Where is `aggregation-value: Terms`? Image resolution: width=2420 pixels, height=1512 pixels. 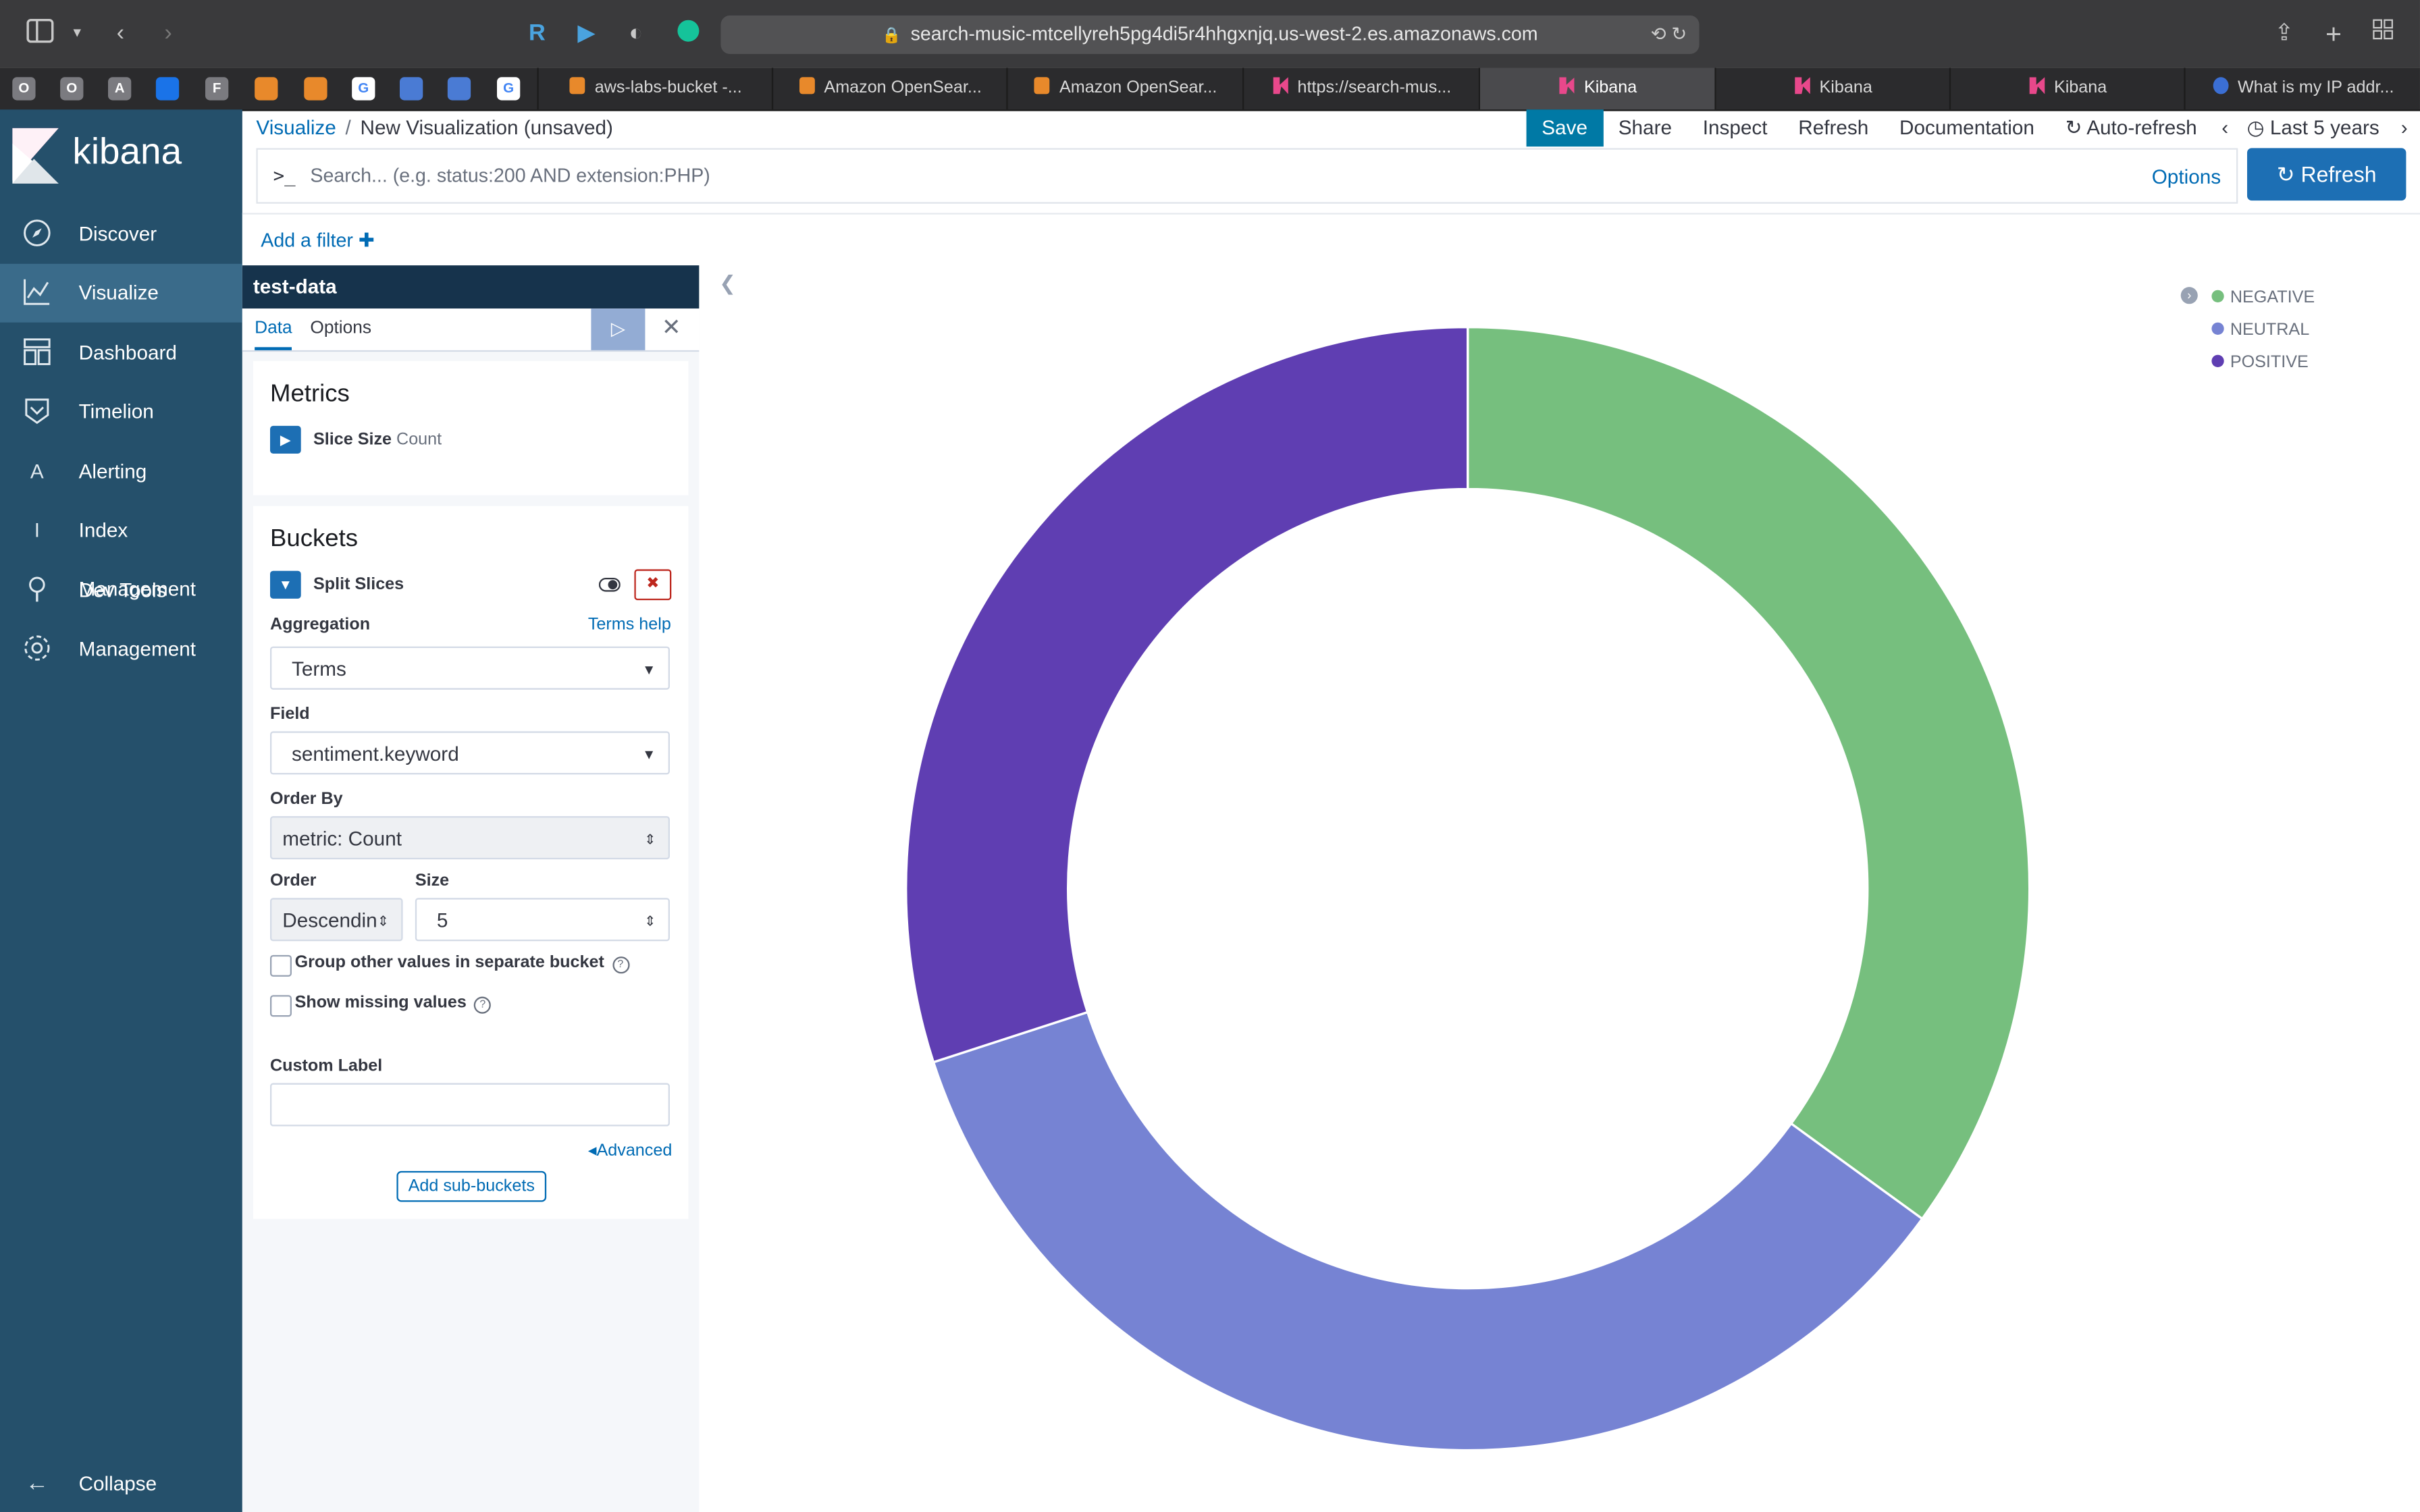
aggregation-value: Terms is located at coordinates (318, 668).